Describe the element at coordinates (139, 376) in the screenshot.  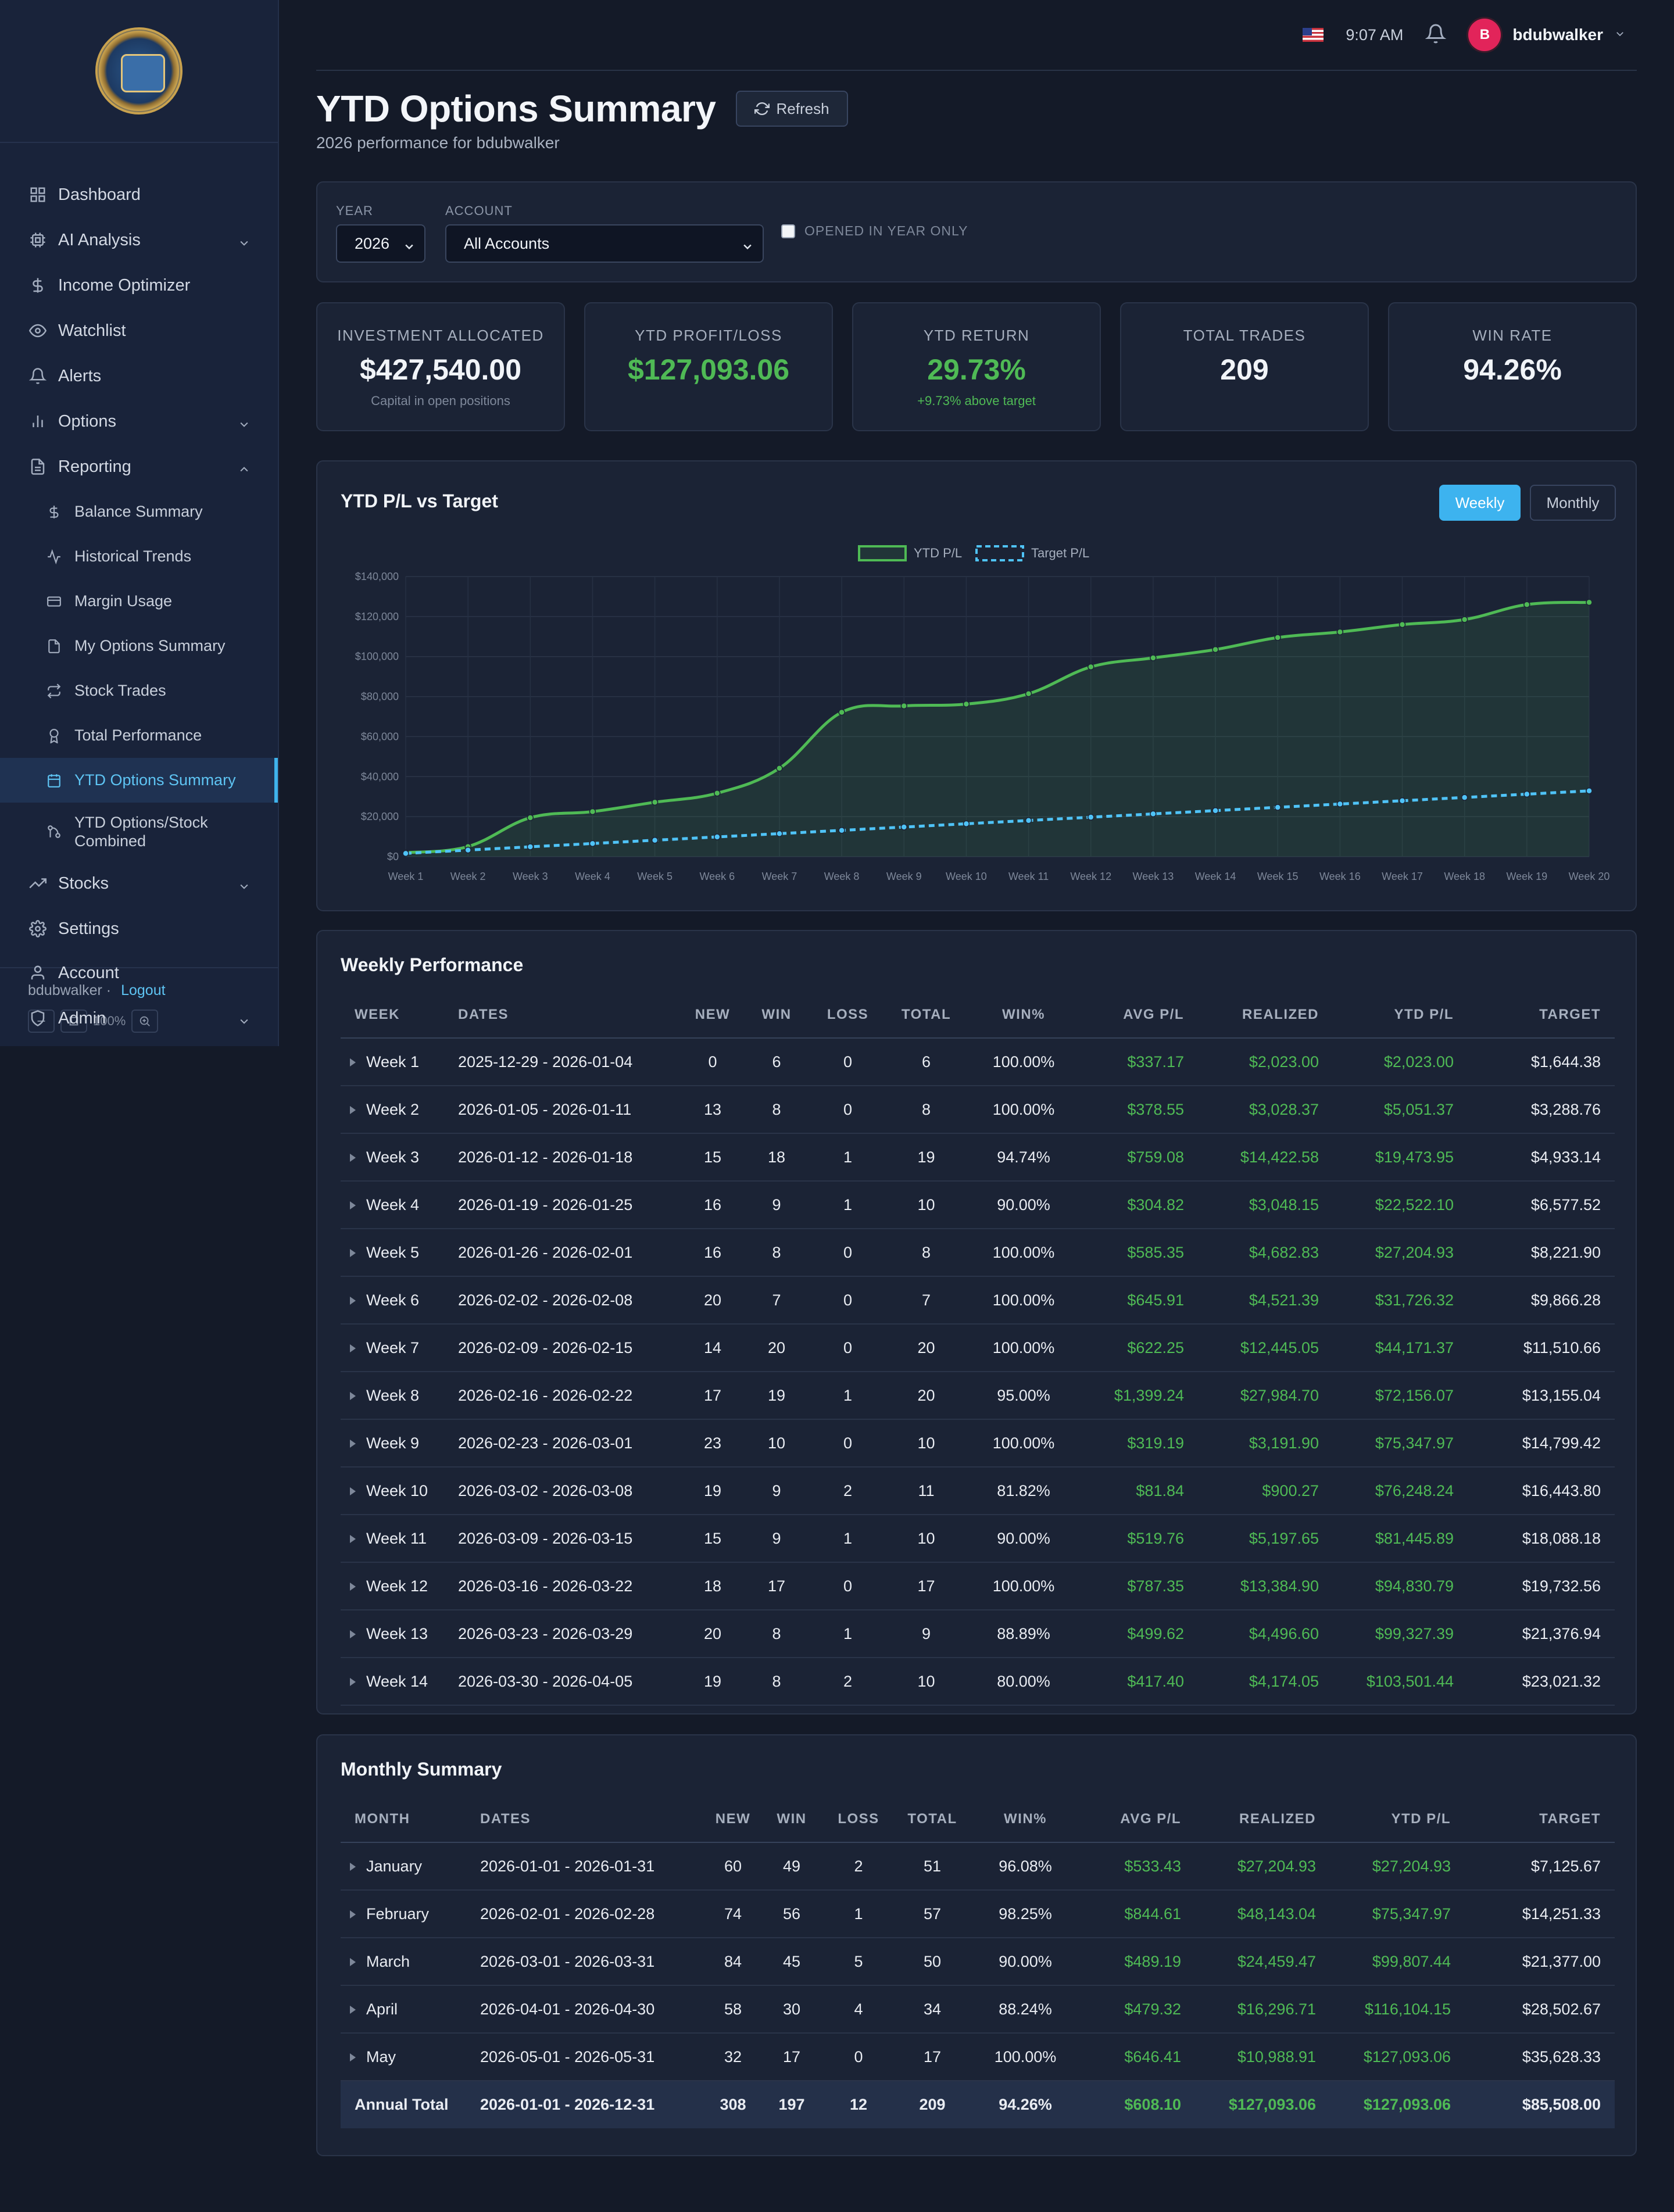
I see `sidebar-item-alerts: Alerts` at that location.